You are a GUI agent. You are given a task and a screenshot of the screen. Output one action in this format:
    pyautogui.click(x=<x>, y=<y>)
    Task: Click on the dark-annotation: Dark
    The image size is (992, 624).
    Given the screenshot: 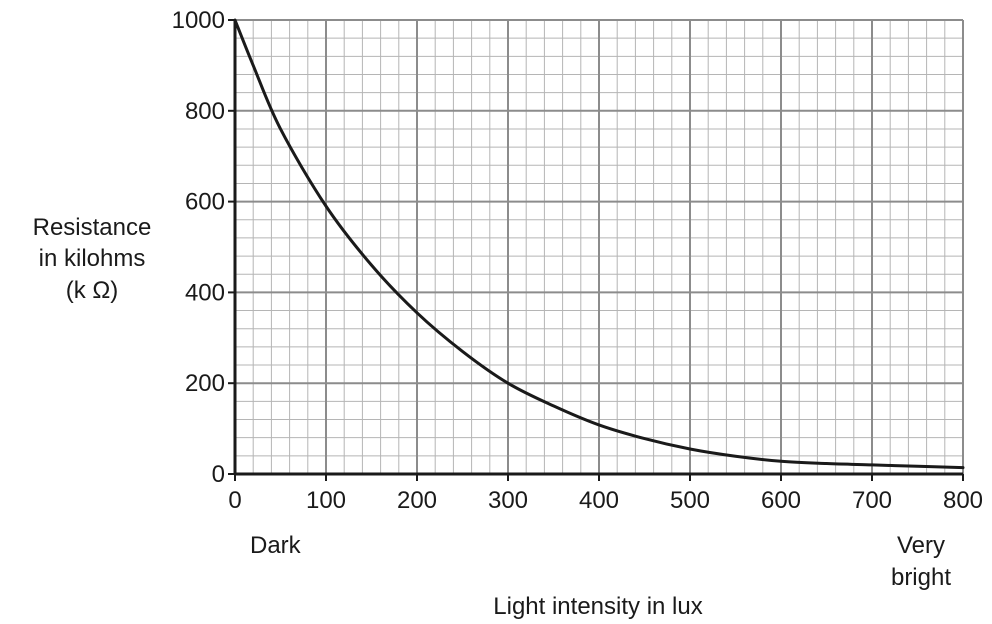 What is the action you would take?
    pyautogui.click(x=276, y=545)
    